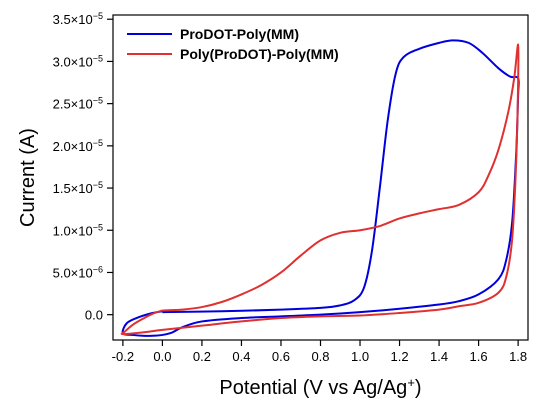 This screenshot has height=416, width=550. I want to click on x-tick-label: 1.8, so click(518, 356).